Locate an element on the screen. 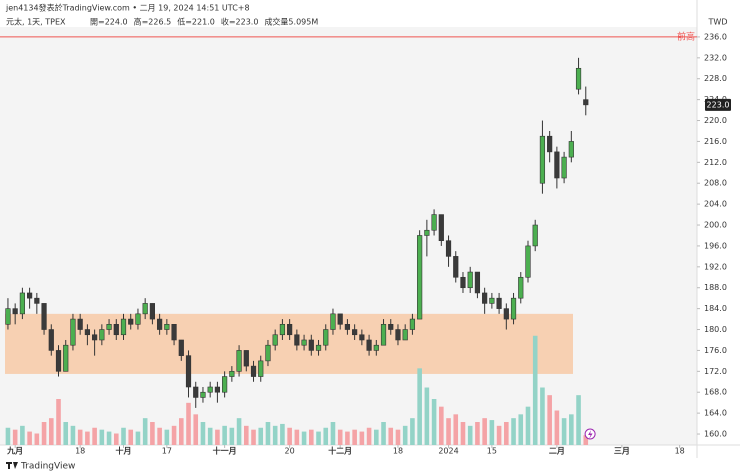  y-tick-label: 208.0 is located at coordinates (715, 183).